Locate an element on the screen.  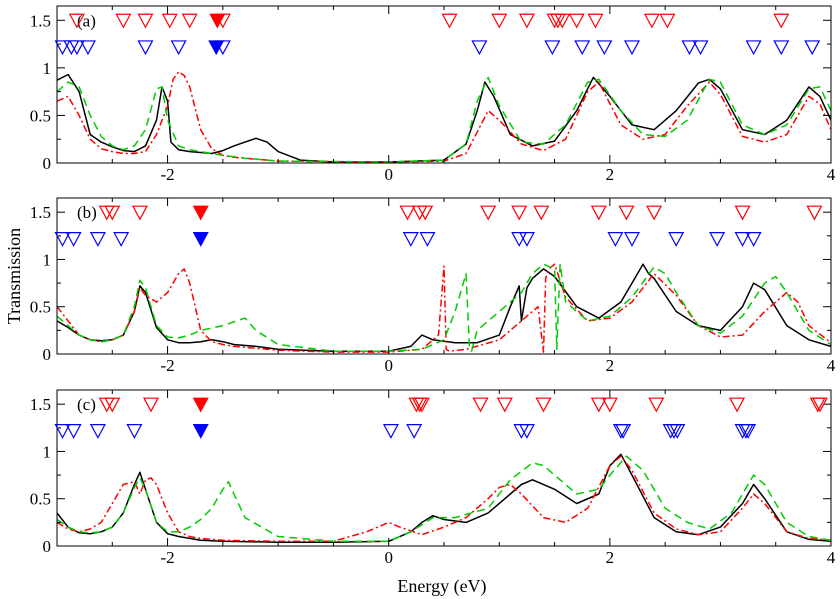
y-axis-label: Transmission is located at coordinates (14, 276).